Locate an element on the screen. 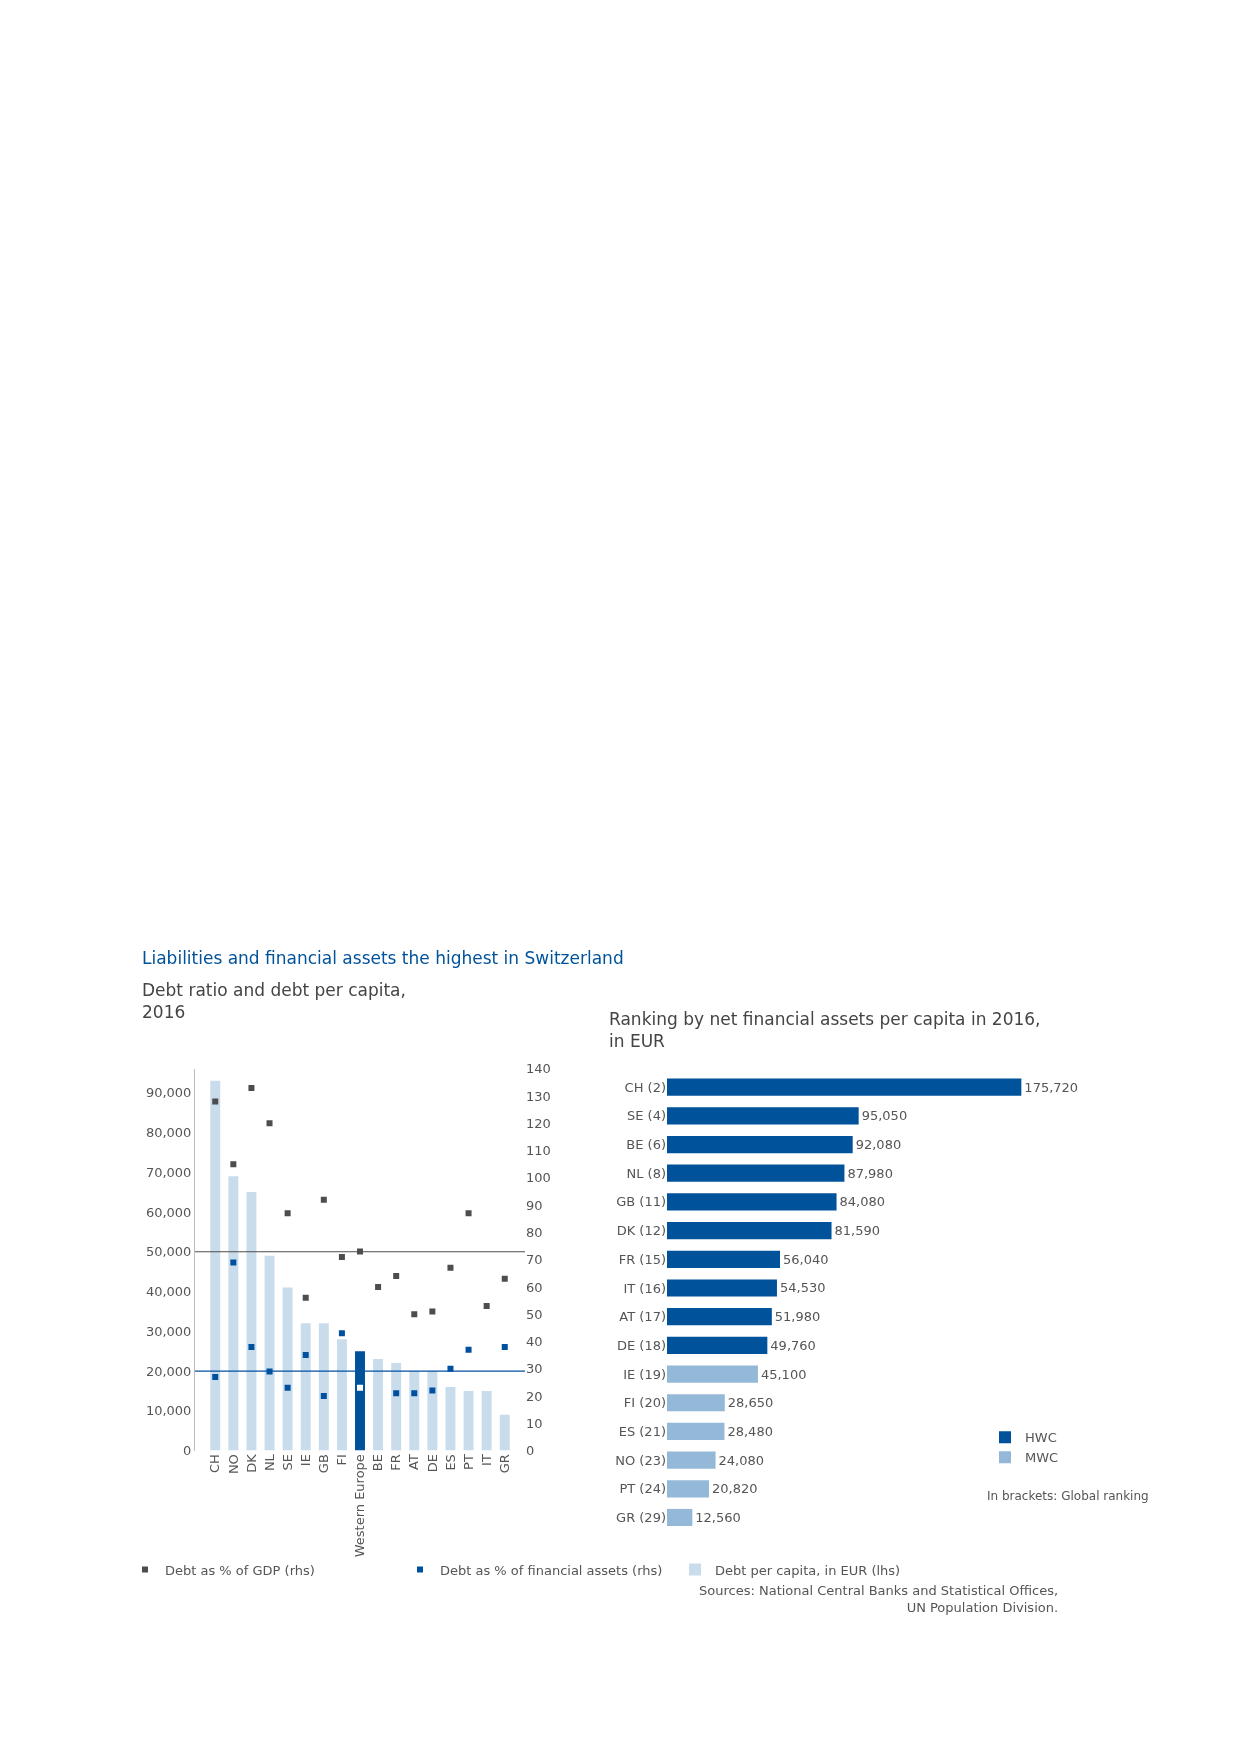 This screenshot has height=1754, width=1240. data-label: 28,480 is located at coordinates (750, 1431).